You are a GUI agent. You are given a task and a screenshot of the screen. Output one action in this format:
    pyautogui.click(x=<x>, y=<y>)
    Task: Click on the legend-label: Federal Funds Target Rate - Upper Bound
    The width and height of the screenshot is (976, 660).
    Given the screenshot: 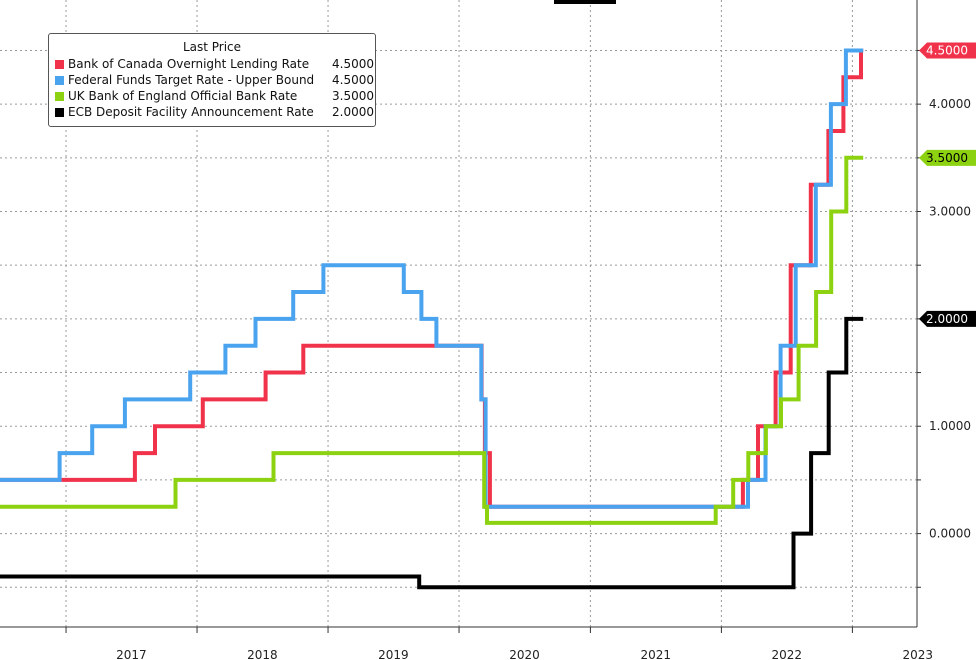 What is the action you would take?
    pyautogui.click(x=191, y=80)
    